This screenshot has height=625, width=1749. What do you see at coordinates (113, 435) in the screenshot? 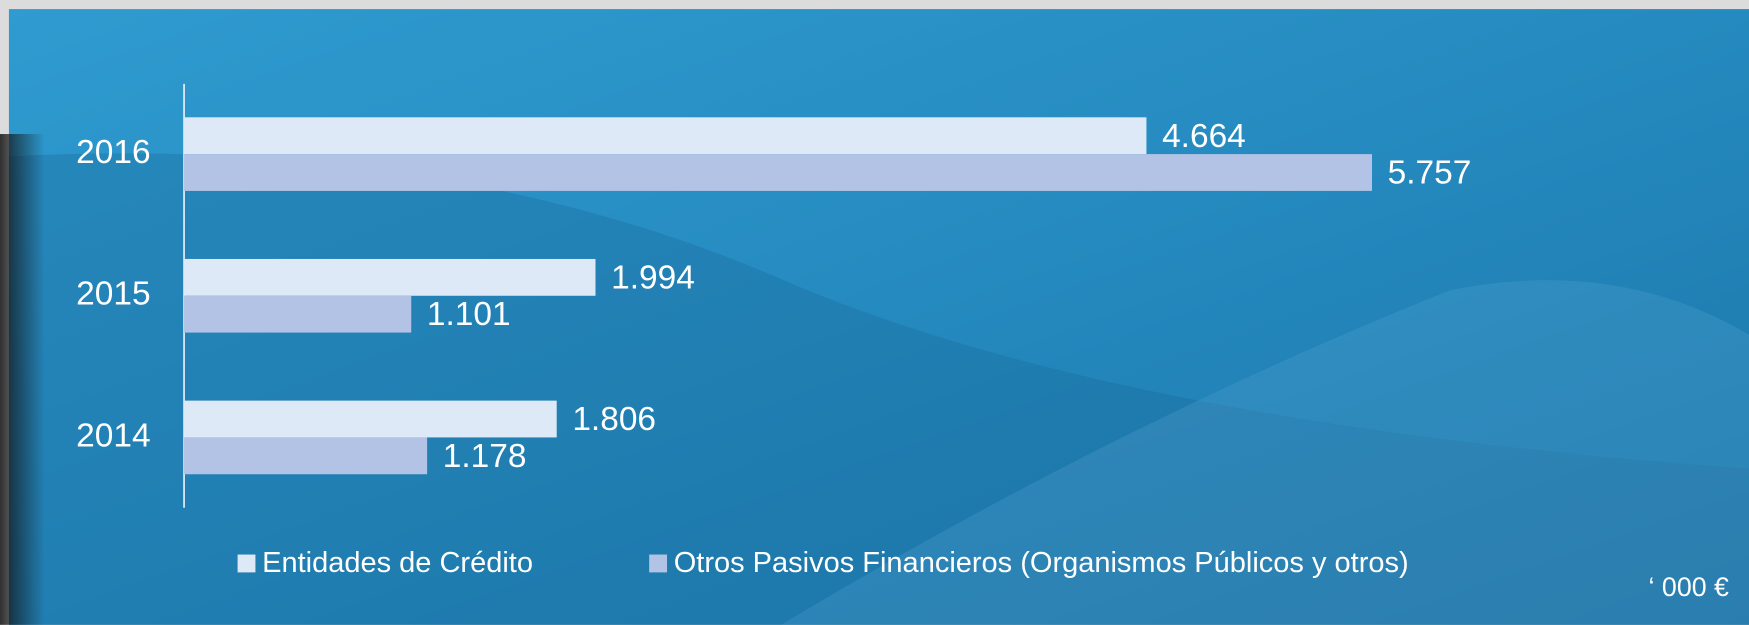
I see `y-tick-label: 2014` at bounding box center [113, 435].